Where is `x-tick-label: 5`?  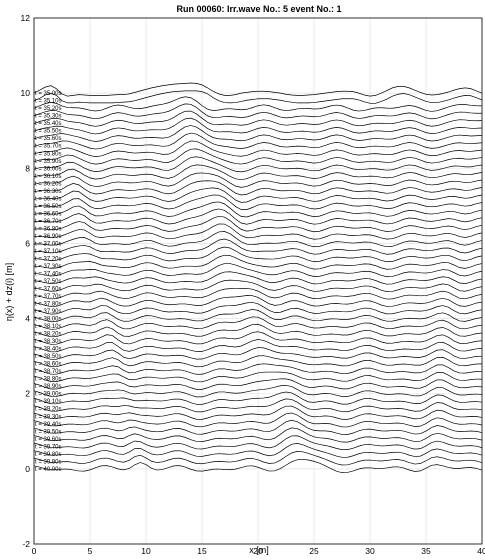
x-tick-label: 5 is located at coordinates (90, 551).